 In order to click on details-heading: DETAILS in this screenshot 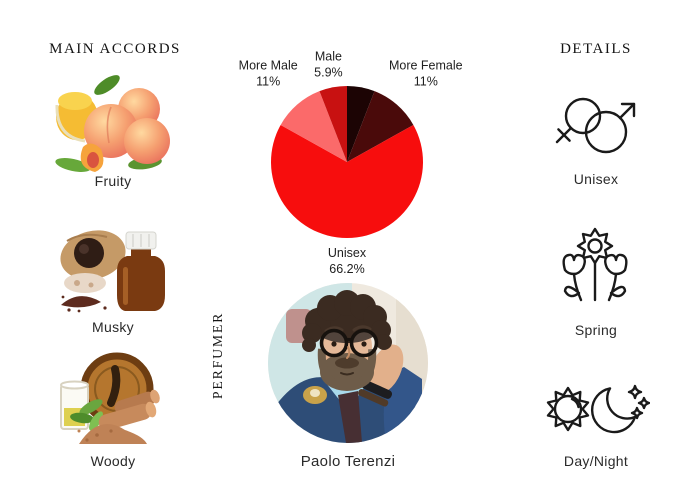, I will do `click(596, 49)`.